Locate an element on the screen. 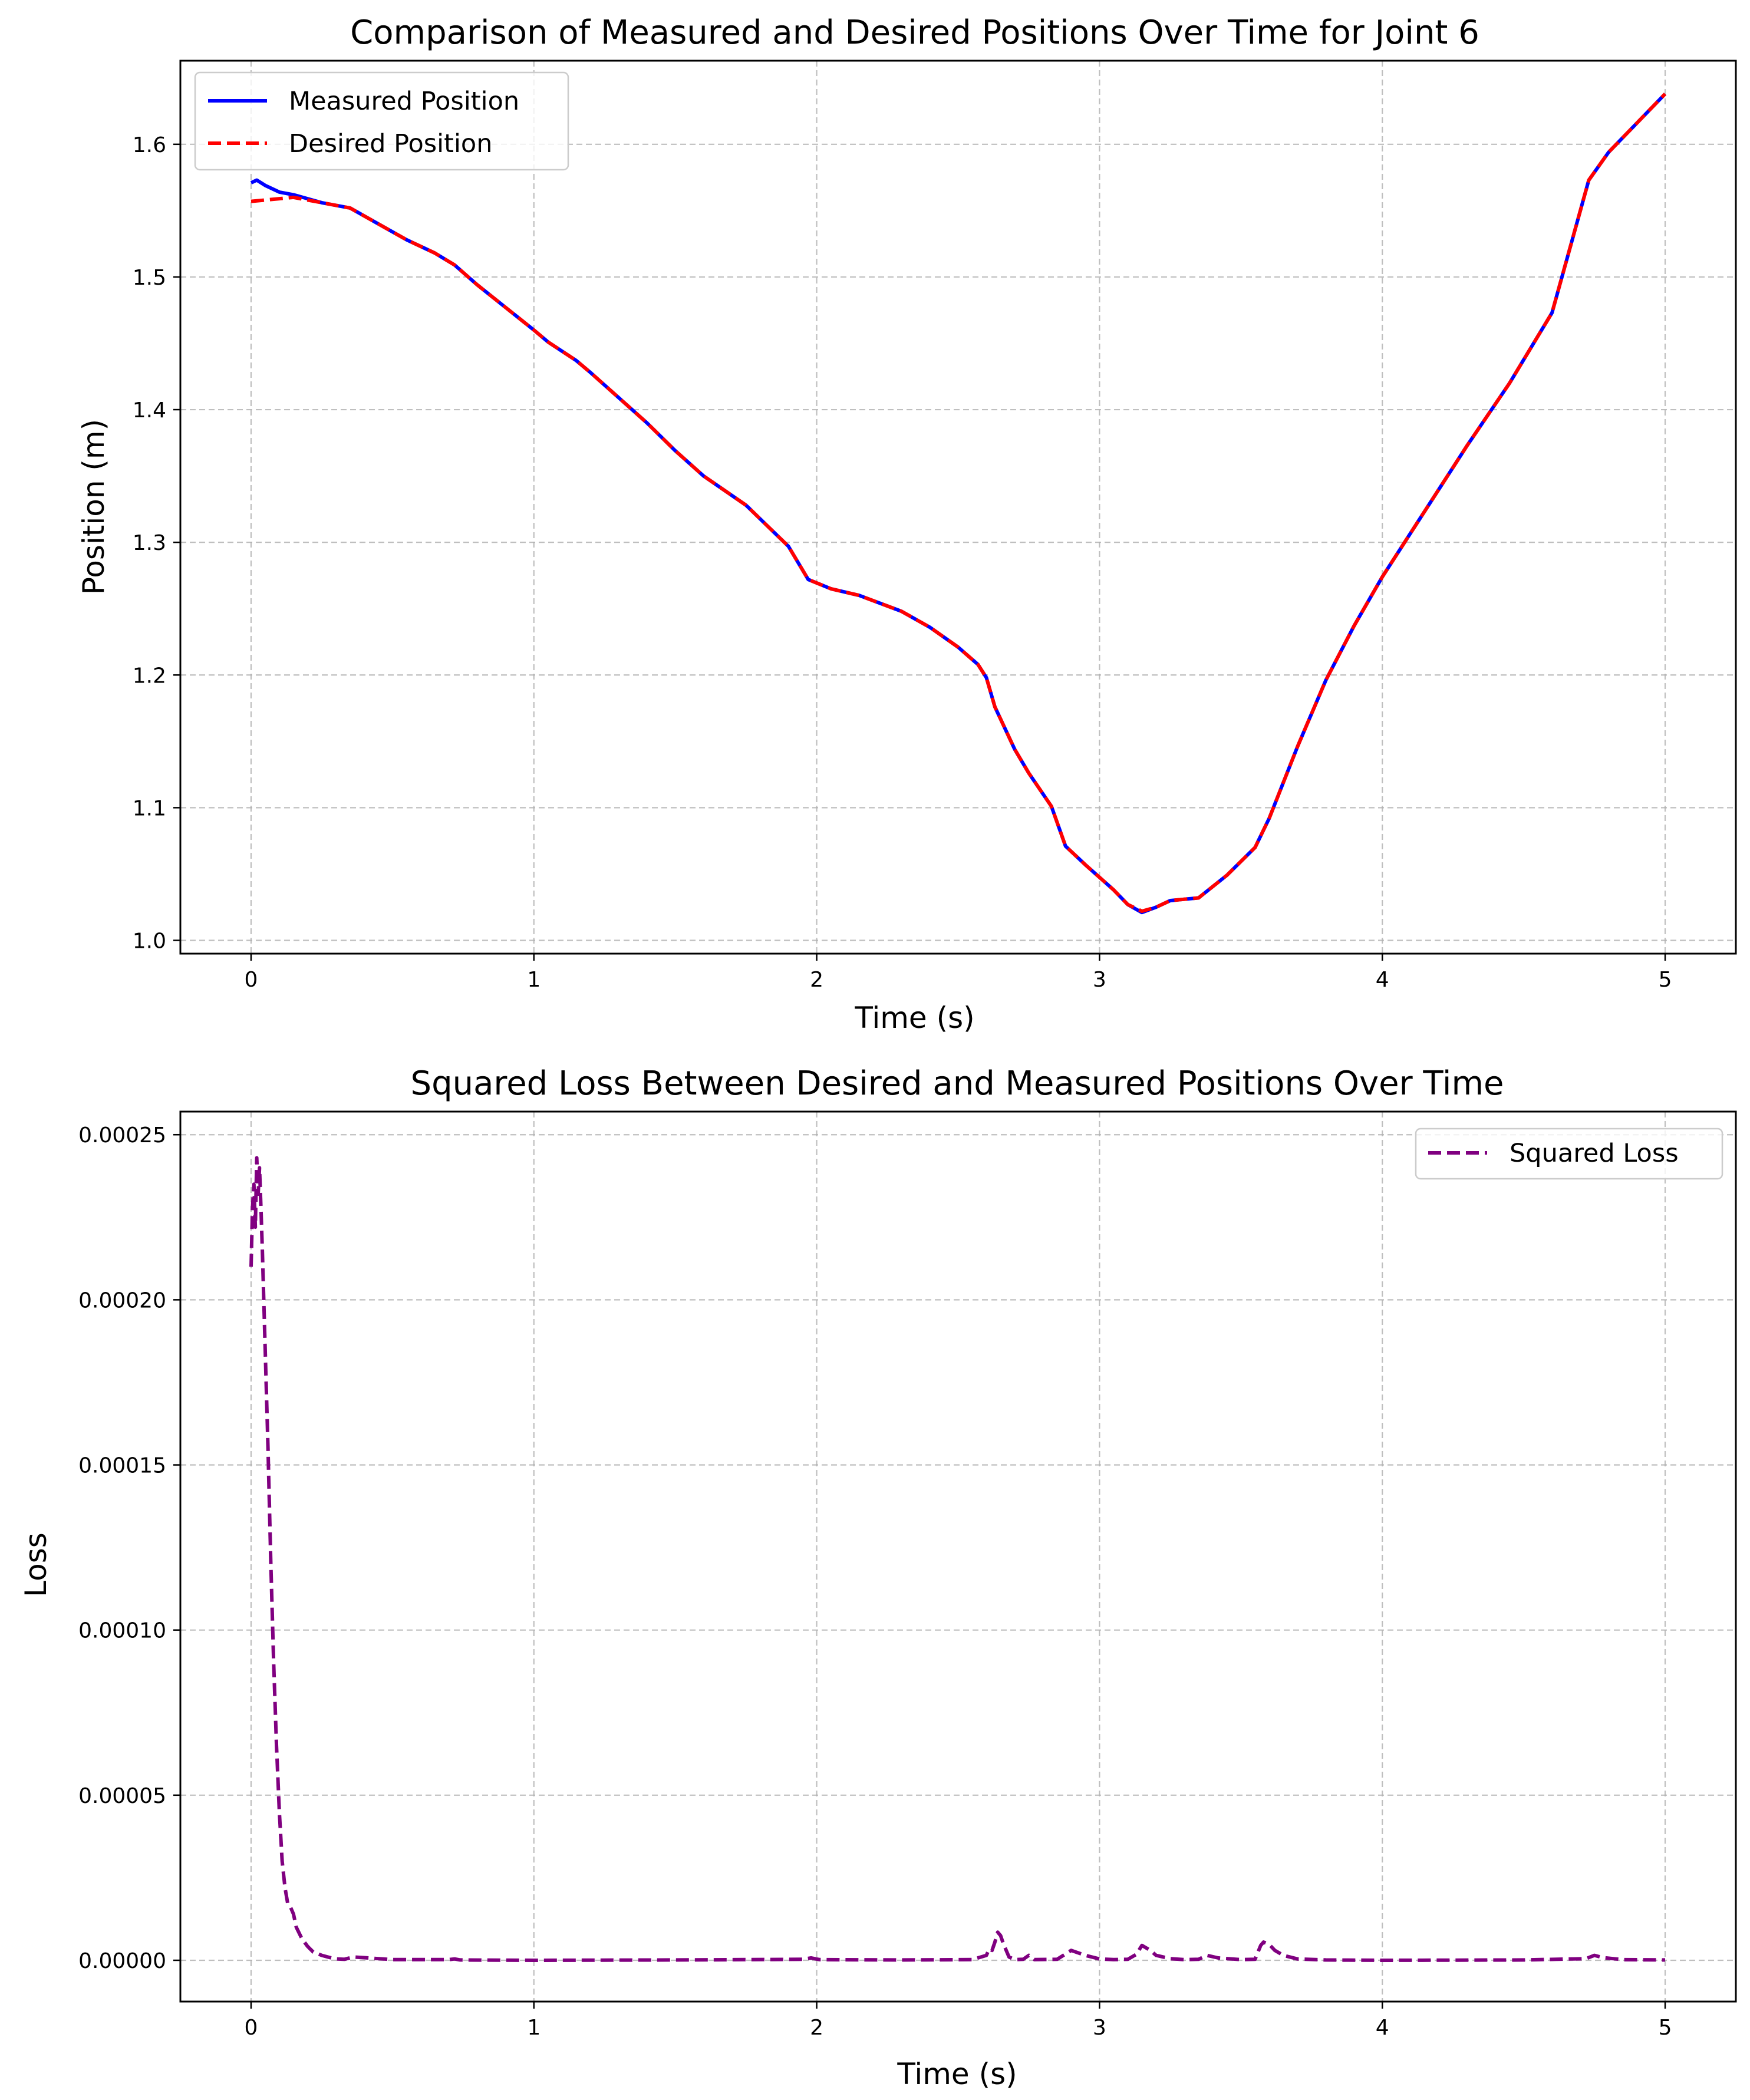  position-x-tick-label: 4 is located at coordinates (1382, 980).